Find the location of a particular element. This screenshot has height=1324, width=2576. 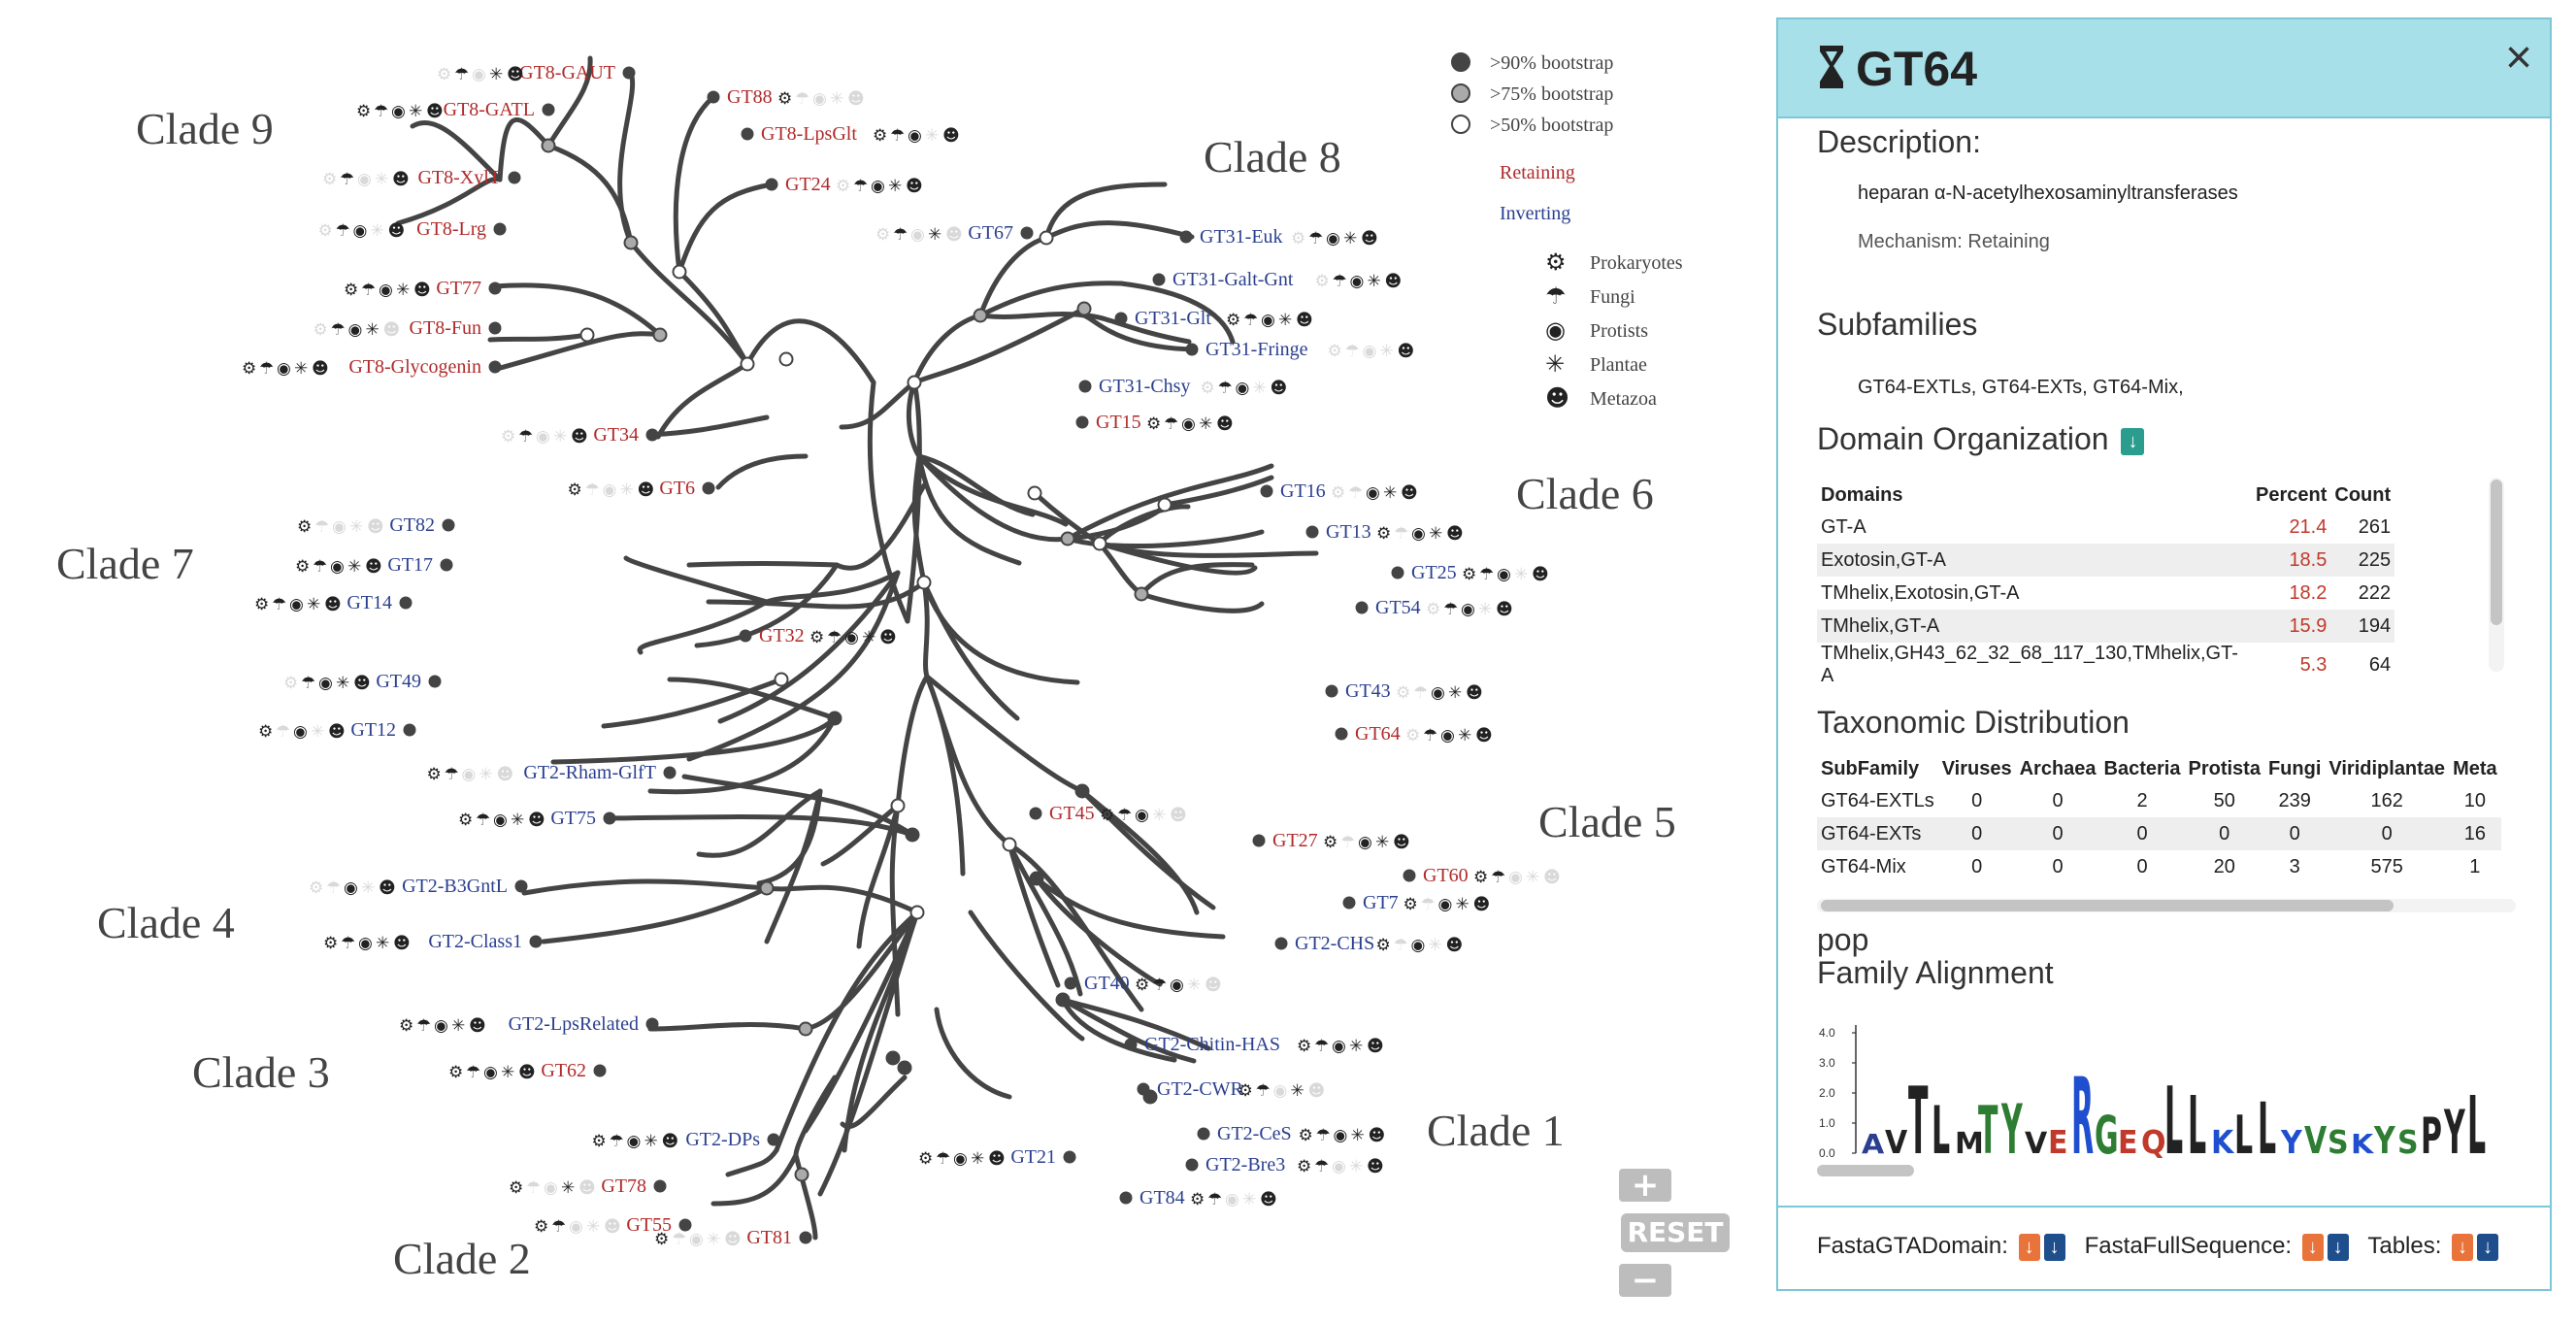

reset-button: RESET is located at coordinates (1675, 1232).